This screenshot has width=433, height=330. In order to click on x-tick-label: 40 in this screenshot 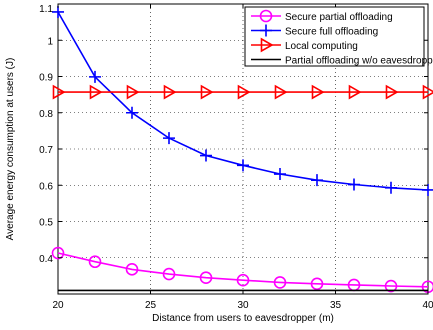, I will do `click(427, 305)`.